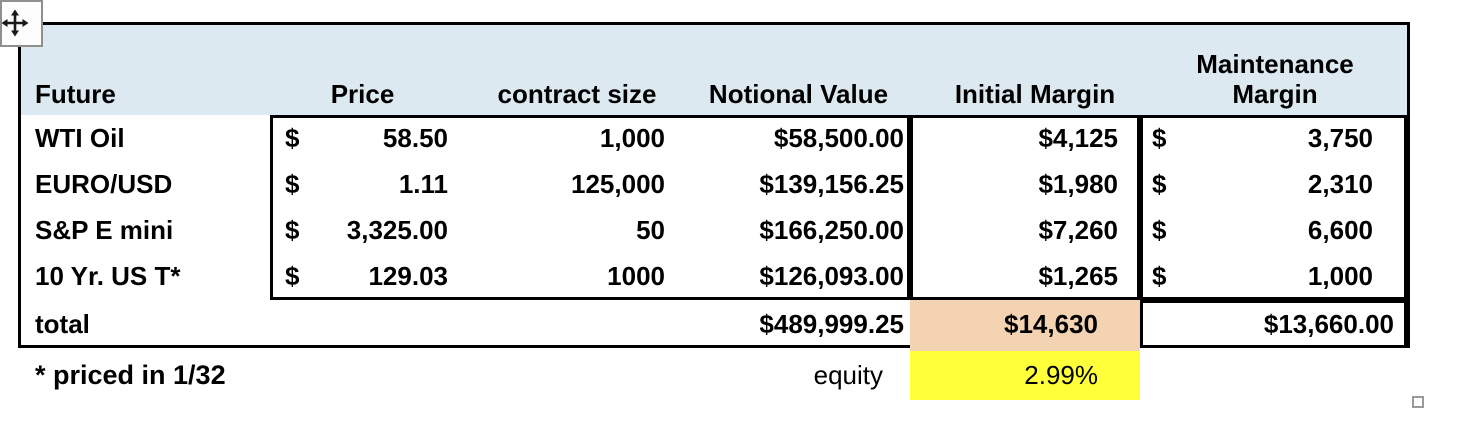  Describe the element at coordinates (1078, 184) in the screenshot. I see `cell-initial-margin: $1,980` at that location.